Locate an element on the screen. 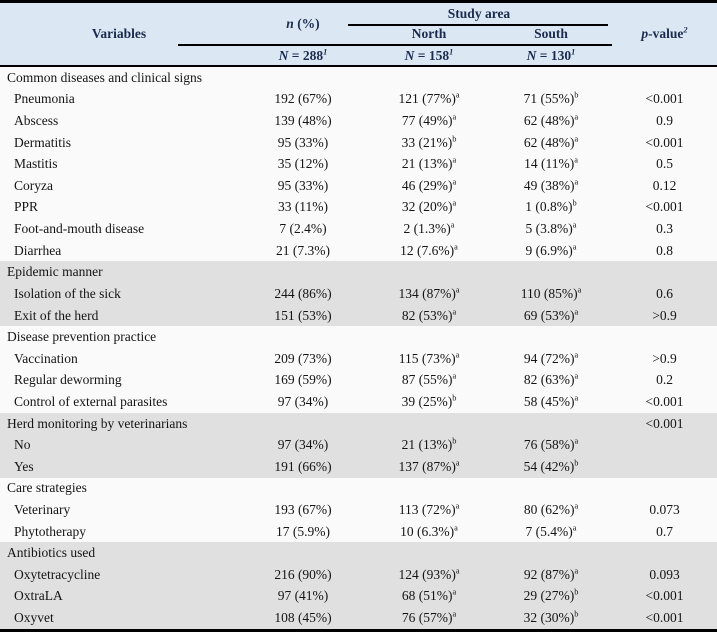  cell-n-overall: 21 (7.3%) is located at coordinates (303, 250).